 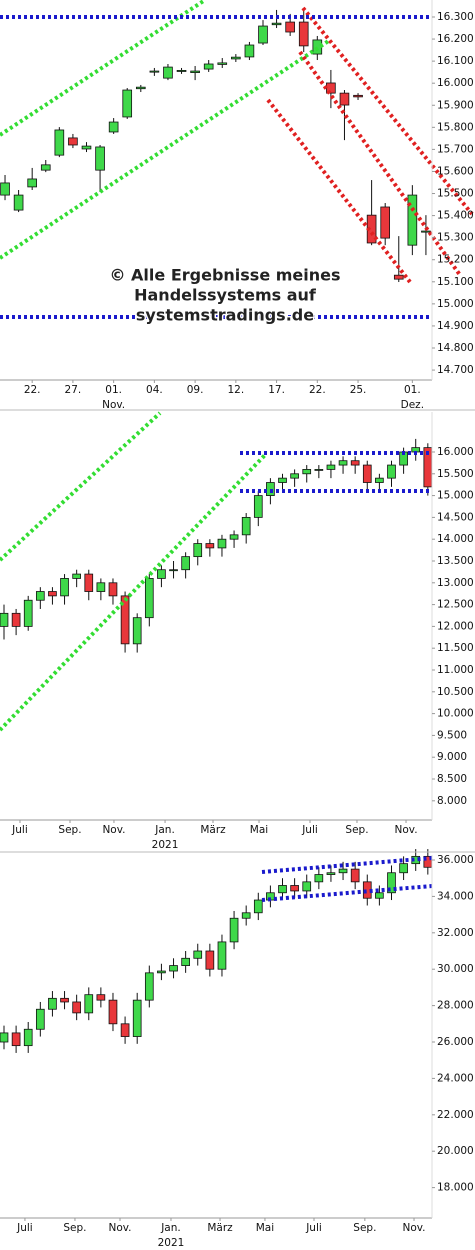 I want to click on y-tick-label: 15.600, so click(x=455, y=171).